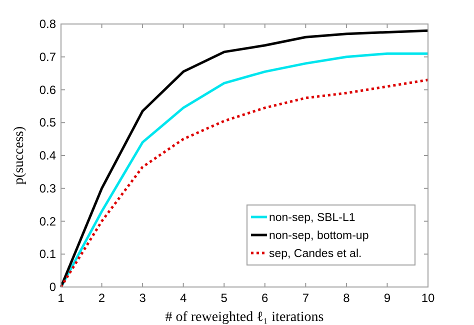 The width and height of the screenshot is (474, 325). I want to click on x-axis-title: # of reweighted ℓ₁ iterations, so click(244, 317).